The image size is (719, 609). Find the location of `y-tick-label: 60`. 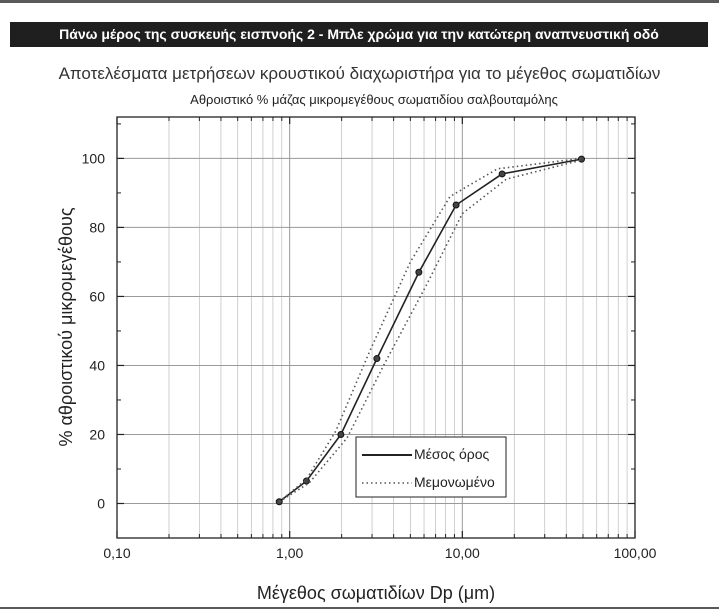

y-tick-label: 60 is located at coordinates (97, 296).